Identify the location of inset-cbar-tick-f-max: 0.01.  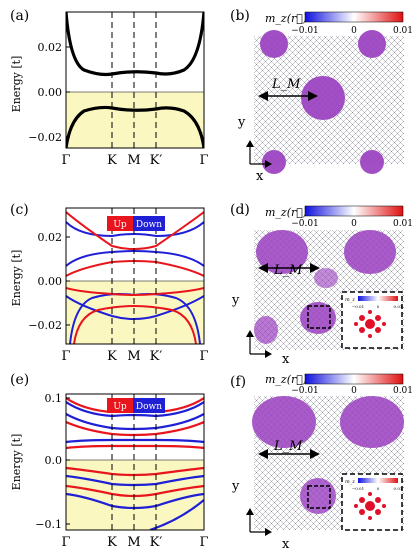
(398, 488).